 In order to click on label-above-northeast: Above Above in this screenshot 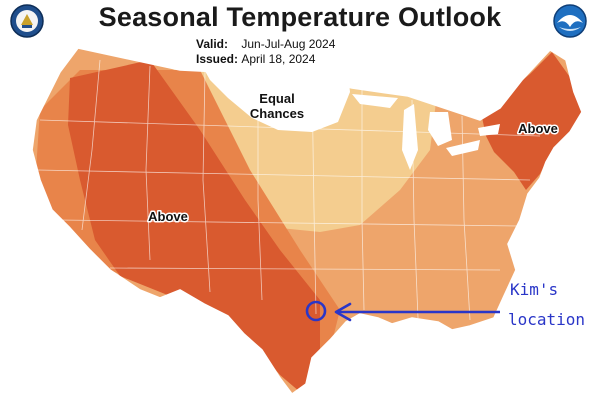, I will do `click(538, 129)`.